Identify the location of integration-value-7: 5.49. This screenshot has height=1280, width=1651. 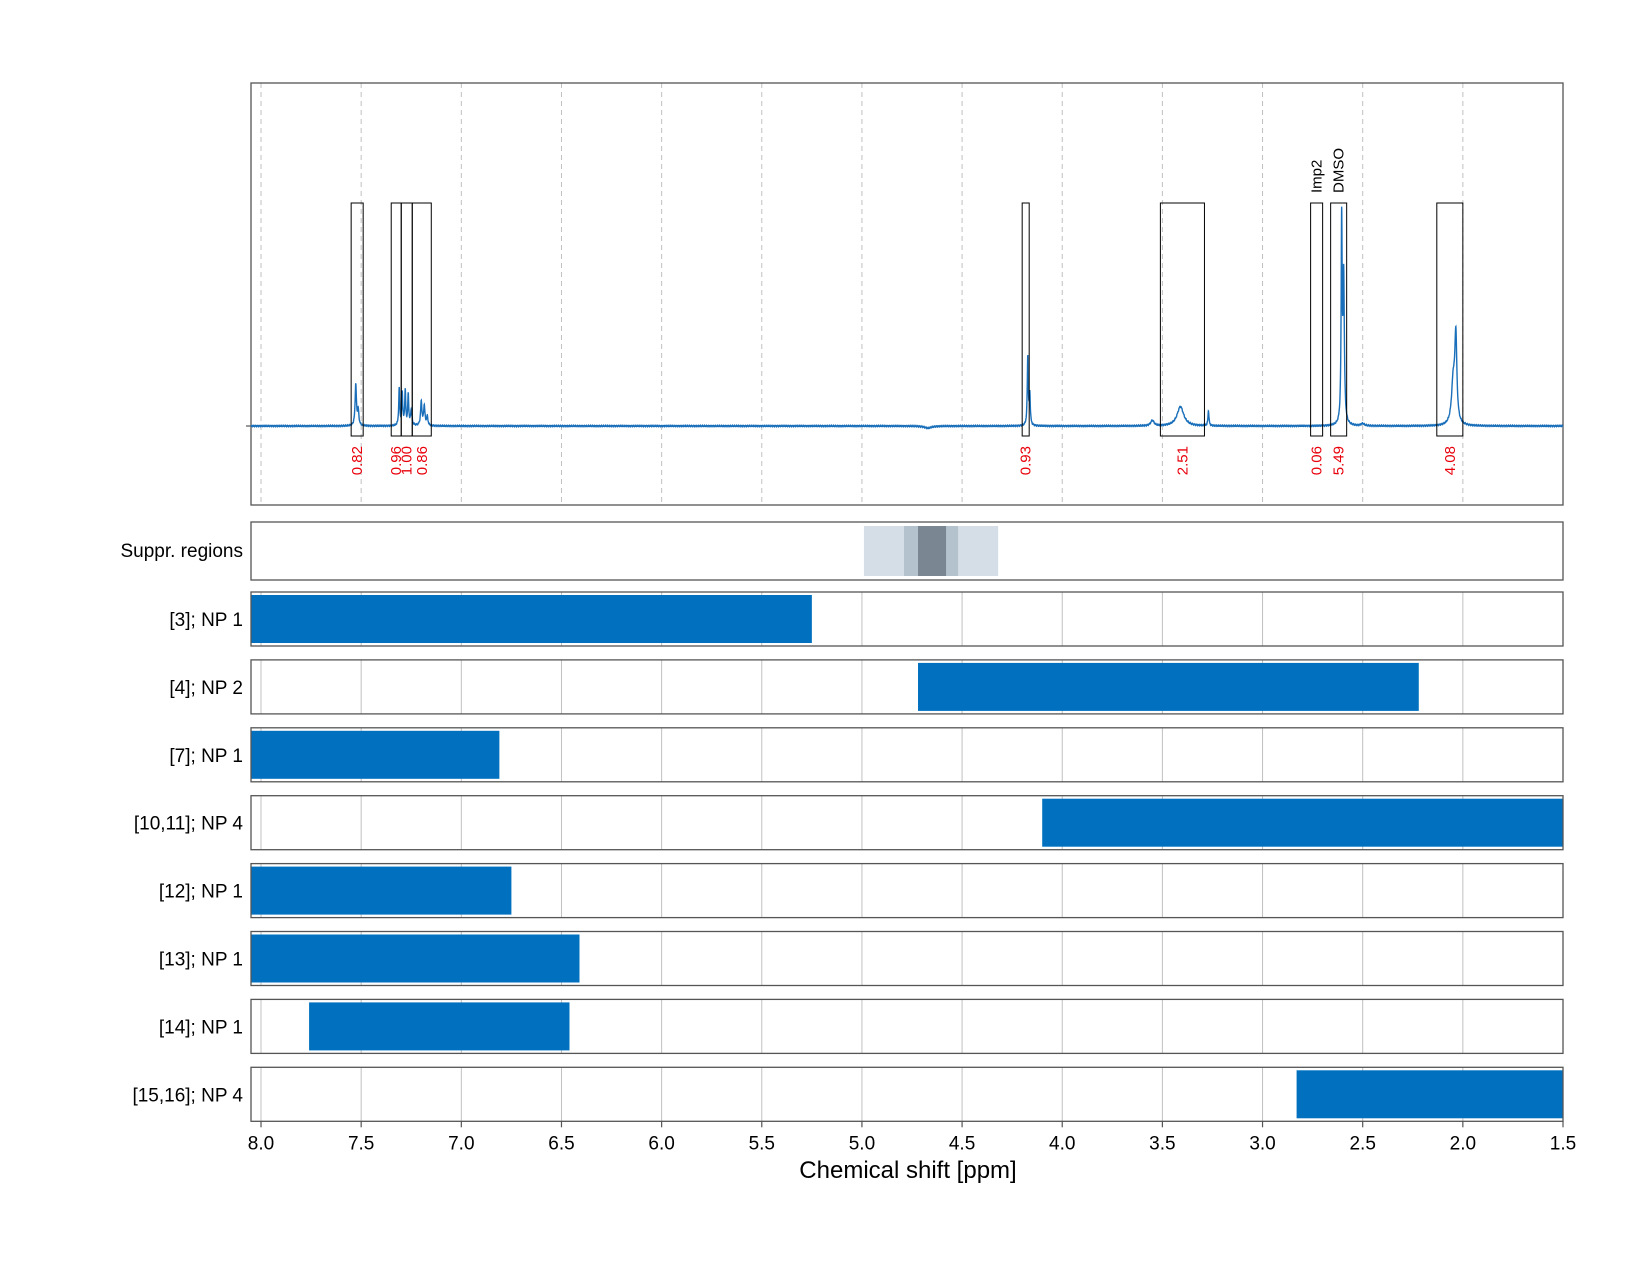
(1339, 460).